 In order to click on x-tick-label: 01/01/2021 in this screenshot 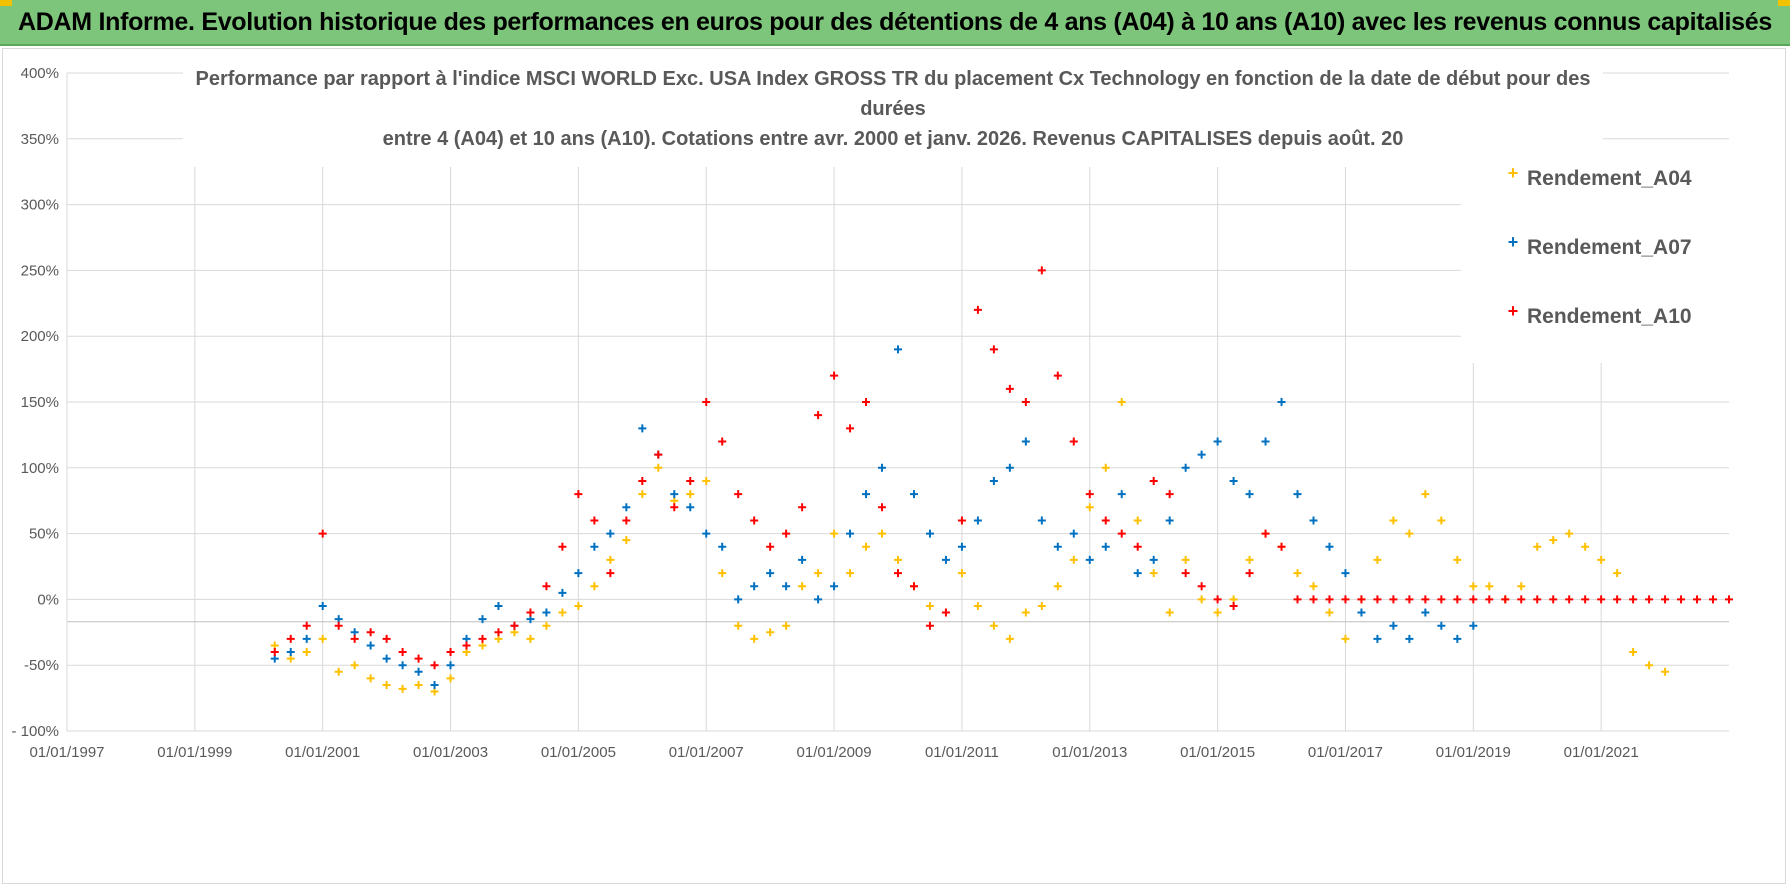, I will do `click(1601, 752)`.